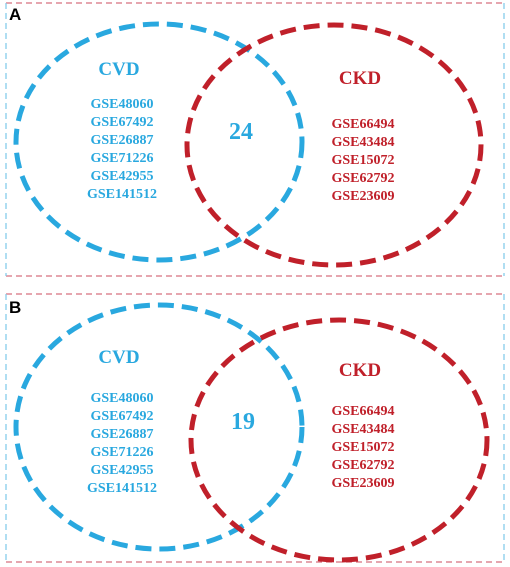  I want to click on panel-b-ckd-title: CKD, so click(360, 370).